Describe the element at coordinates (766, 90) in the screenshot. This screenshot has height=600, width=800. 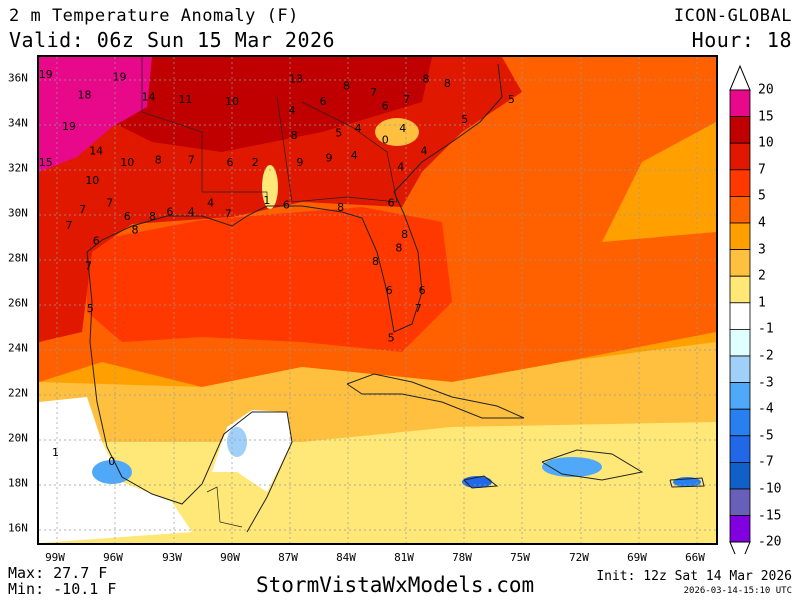
I see `colorbar-label: 20` at that location.